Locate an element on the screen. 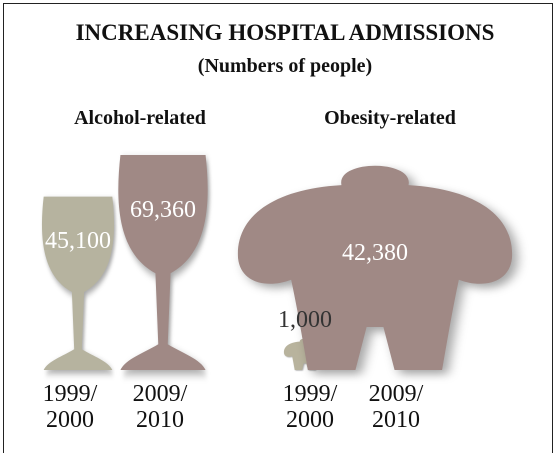  value-label: 1,000 is located at coordinates (305, 320).